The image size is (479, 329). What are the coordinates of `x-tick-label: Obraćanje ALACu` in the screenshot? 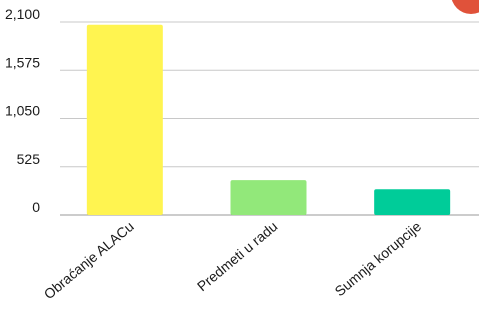 It's located at (89, 260).